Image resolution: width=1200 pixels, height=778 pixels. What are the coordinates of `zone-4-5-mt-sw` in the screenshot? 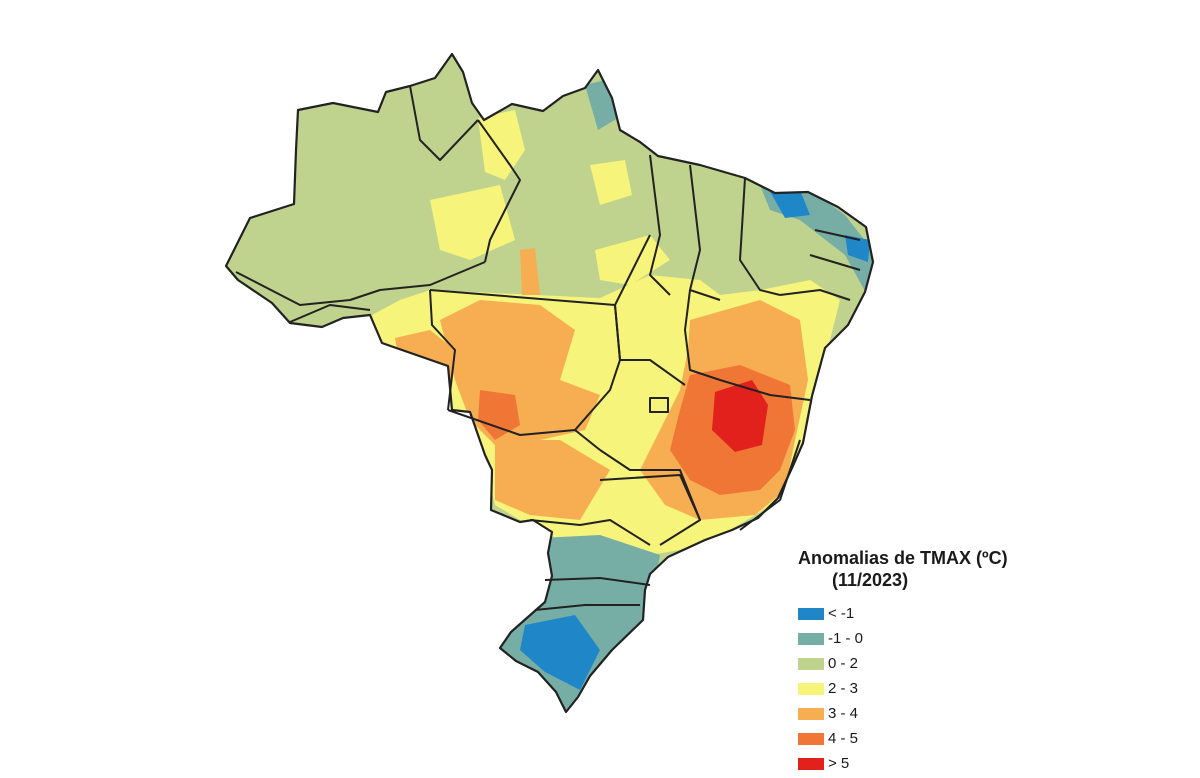 It's located at (499, 415).